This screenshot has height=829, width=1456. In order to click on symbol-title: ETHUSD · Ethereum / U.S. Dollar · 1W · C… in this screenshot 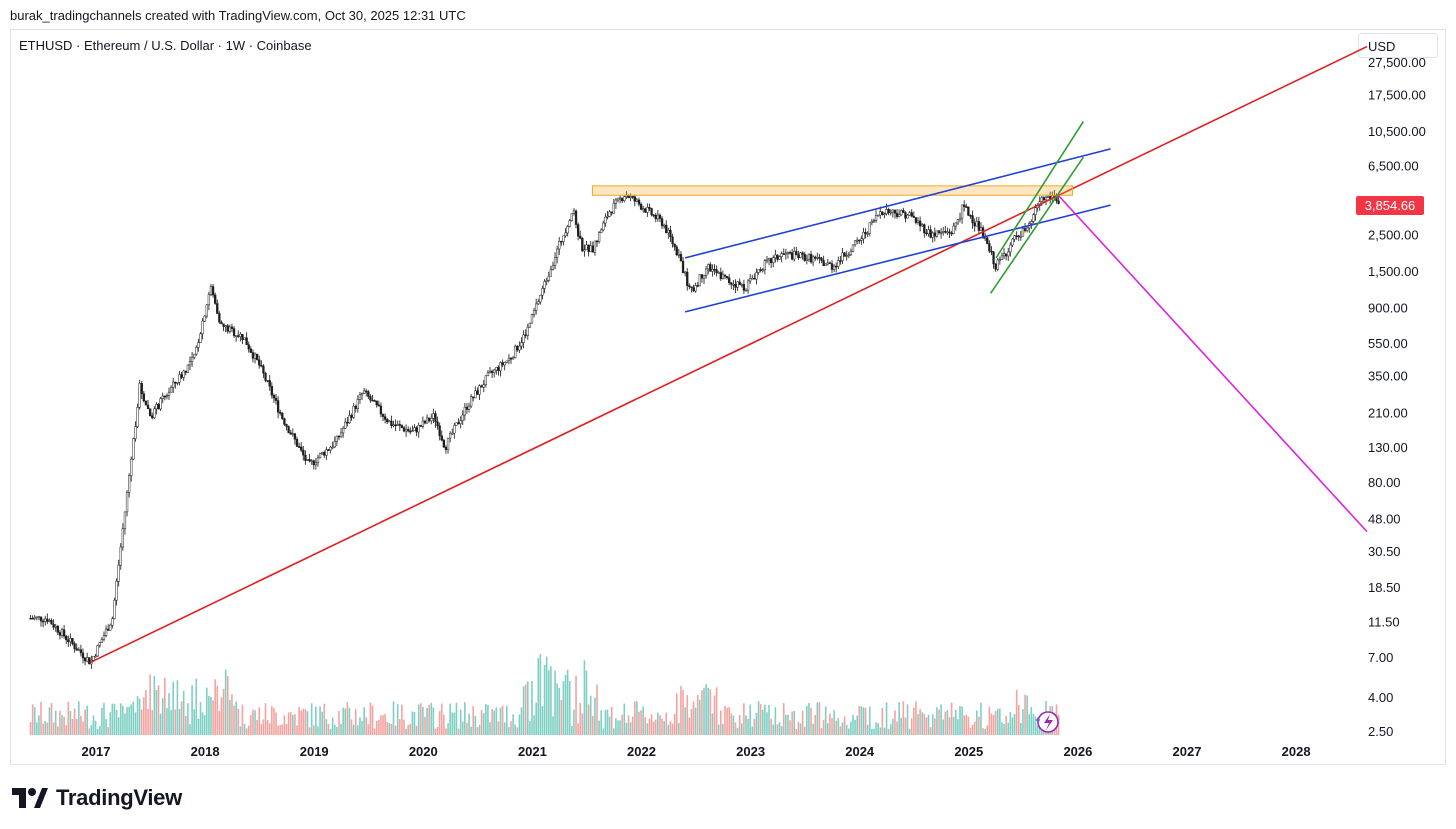, I will do `click(165, 45)`.